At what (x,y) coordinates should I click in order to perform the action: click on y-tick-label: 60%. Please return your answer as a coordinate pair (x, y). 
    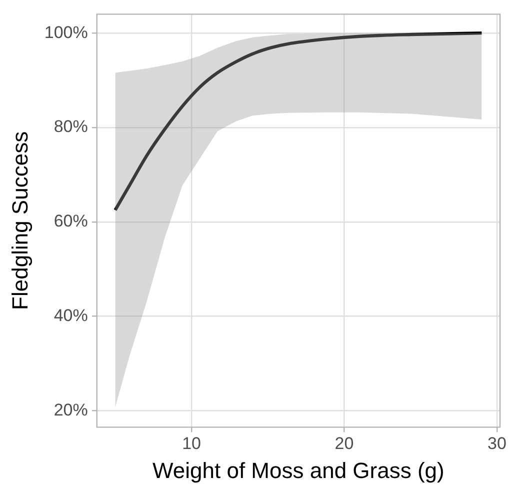
    Looking at the image, I should click on (71, 221).